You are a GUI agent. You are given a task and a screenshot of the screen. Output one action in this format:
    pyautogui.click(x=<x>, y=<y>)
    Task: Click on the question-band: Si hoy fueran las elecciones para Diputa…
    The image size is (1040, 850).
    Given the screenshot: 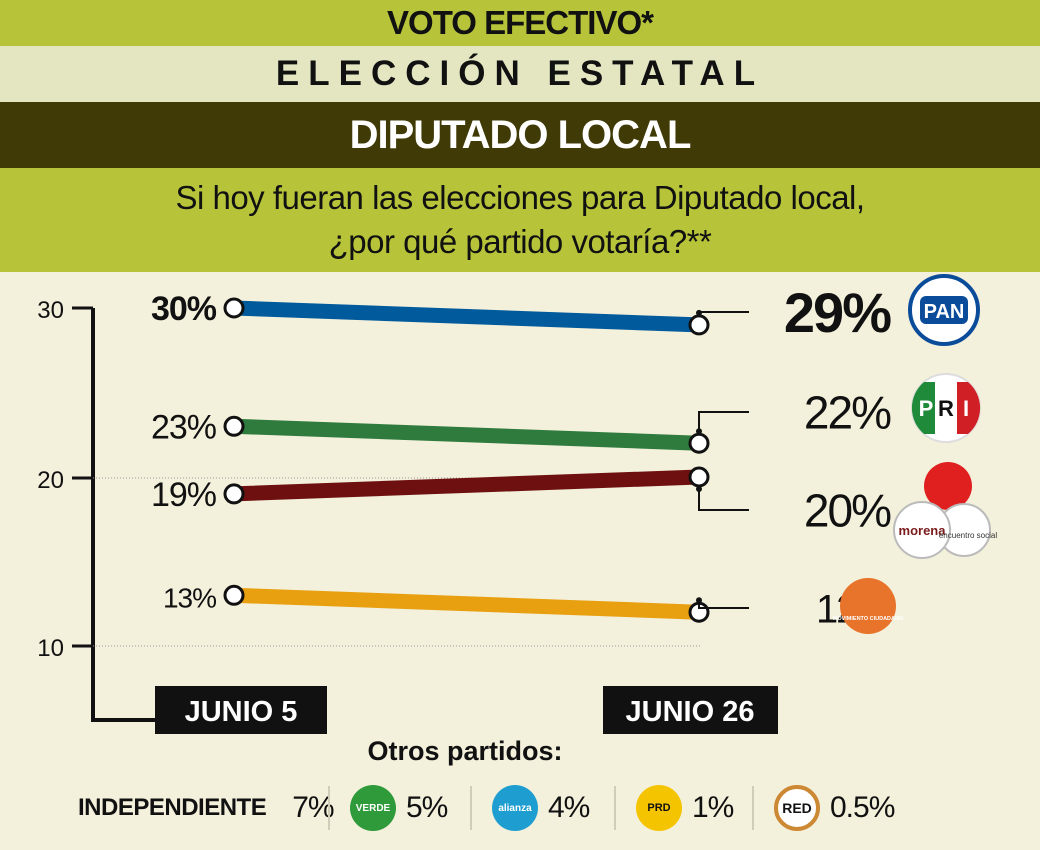 What is the action you would take?
    pyautogui.click(x=520, y=220)
    